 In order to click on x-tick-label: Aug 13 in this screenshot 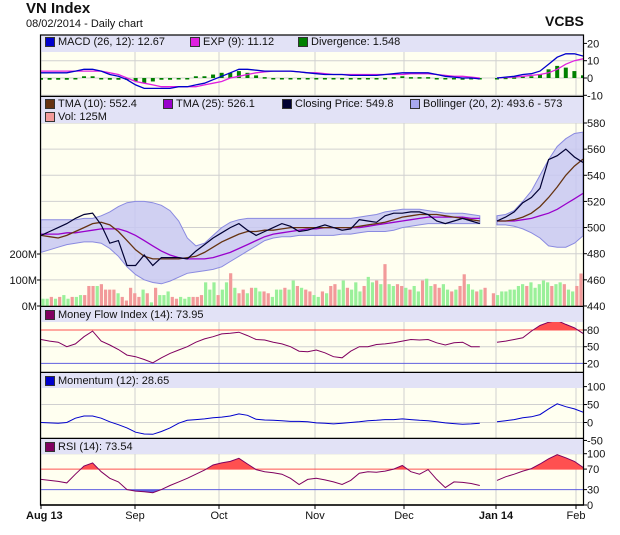, I will do `click(44, 516)`.